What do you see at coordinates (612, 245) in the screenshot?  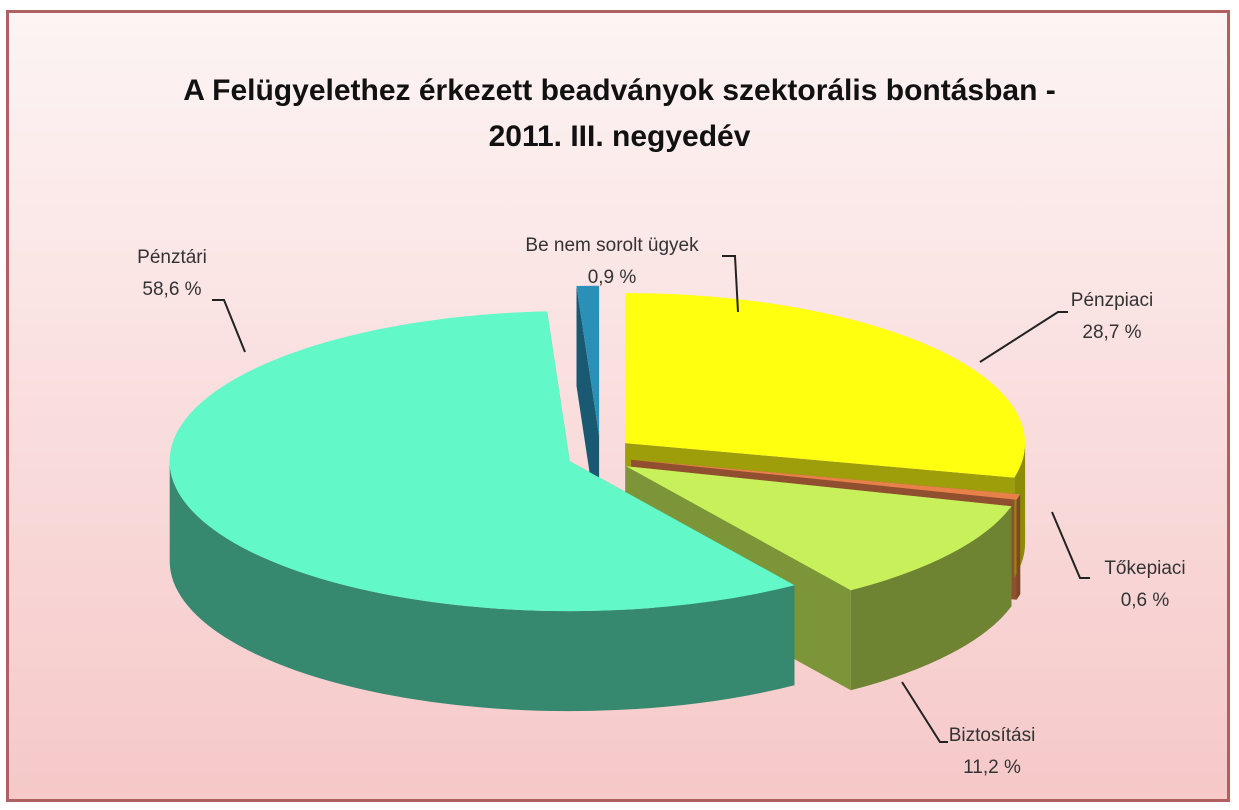 I see `slice-label: Be nem sorolt ügyek` at bounding box center [612, 245].